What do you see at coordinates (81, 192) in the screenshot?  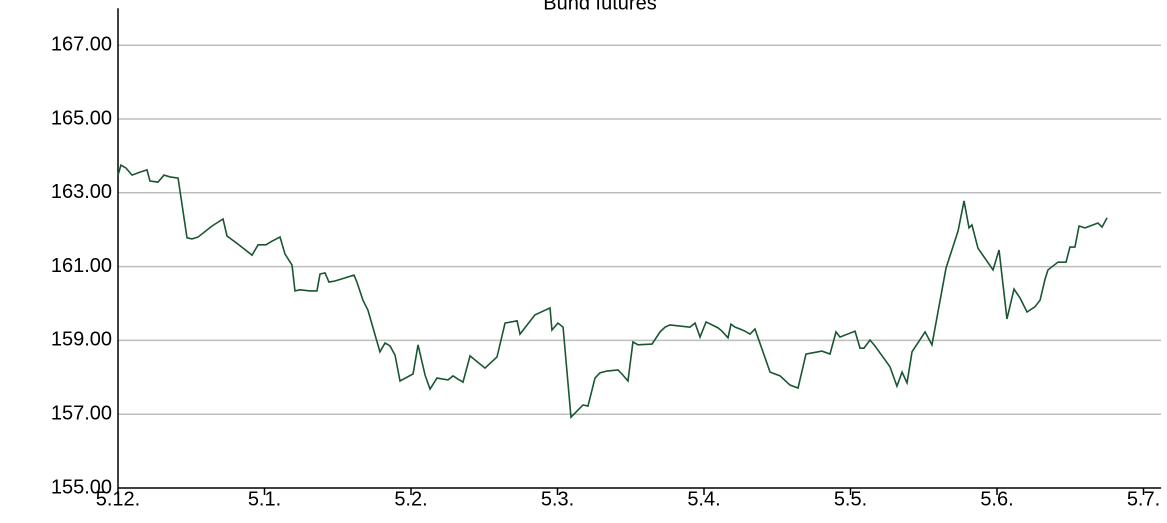 I see `y-tick-label: 163.00` at bounding box center [81, 192].